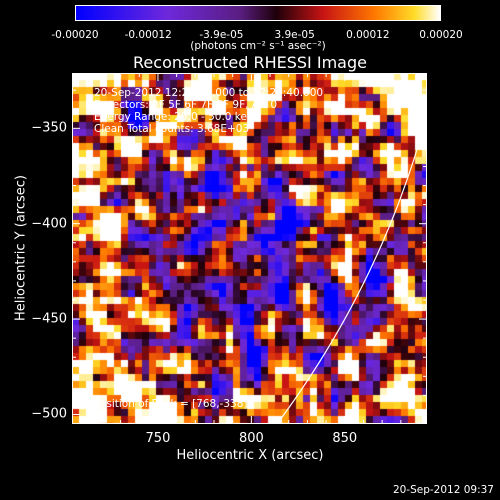  I want to click on colorbar-tick-label: -0.00020, so click(75, 35).